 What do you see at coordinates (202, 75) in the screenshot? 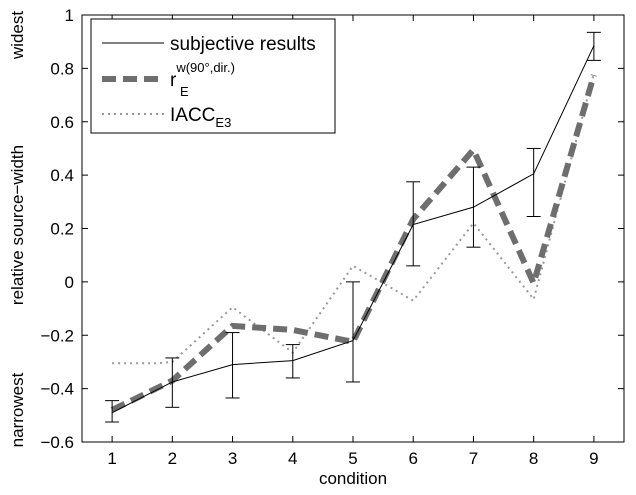
I see `legend-label-re: rw(90°,dir.)` at bounding box center [202, 75].